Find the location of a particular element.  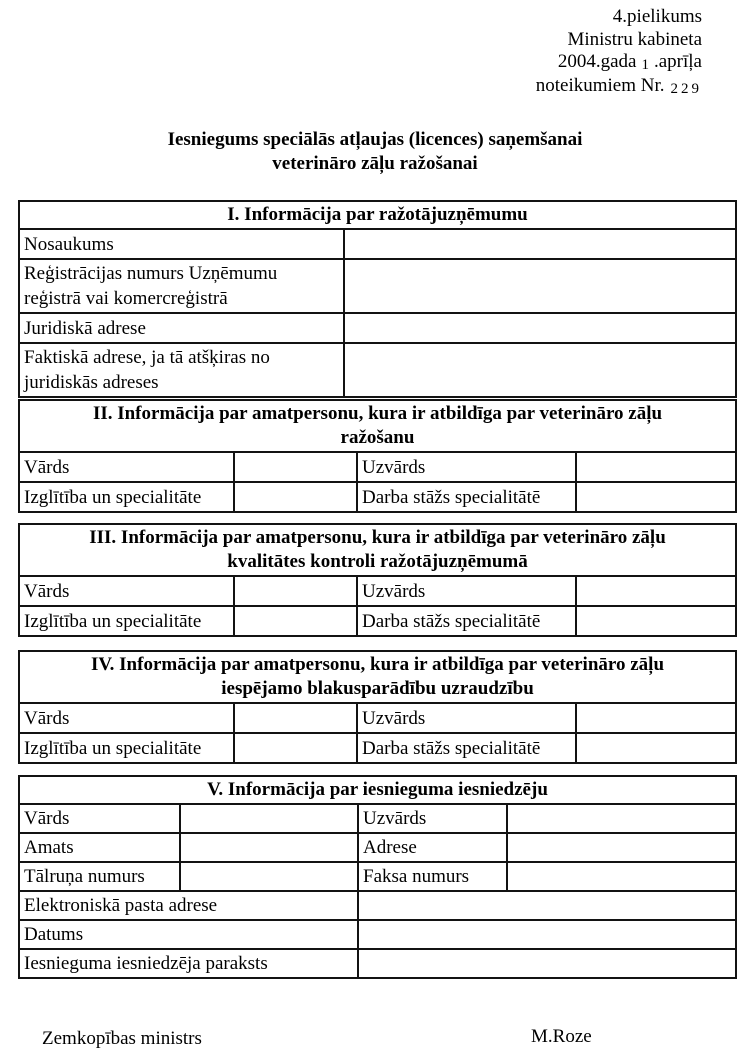

label-s5-faksa-numurs: Faksa numurs is located at coordinates (432, 876).